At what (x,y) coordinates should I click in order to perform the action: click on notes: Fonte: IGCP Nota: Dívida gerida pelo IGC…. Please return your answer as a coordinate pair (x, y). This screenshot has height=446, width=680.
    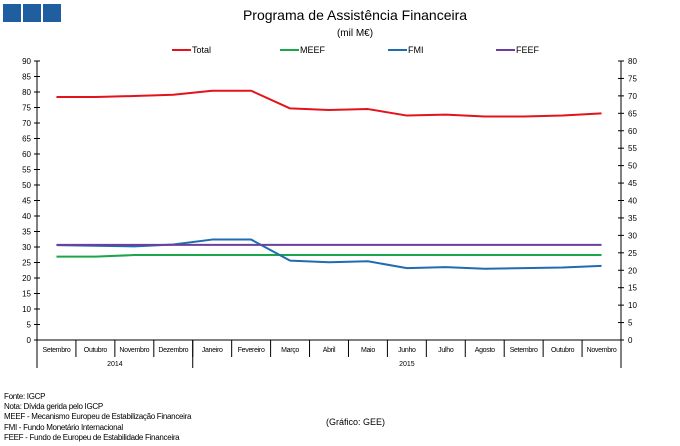
    Looking at the image, I should click on (97, 417).